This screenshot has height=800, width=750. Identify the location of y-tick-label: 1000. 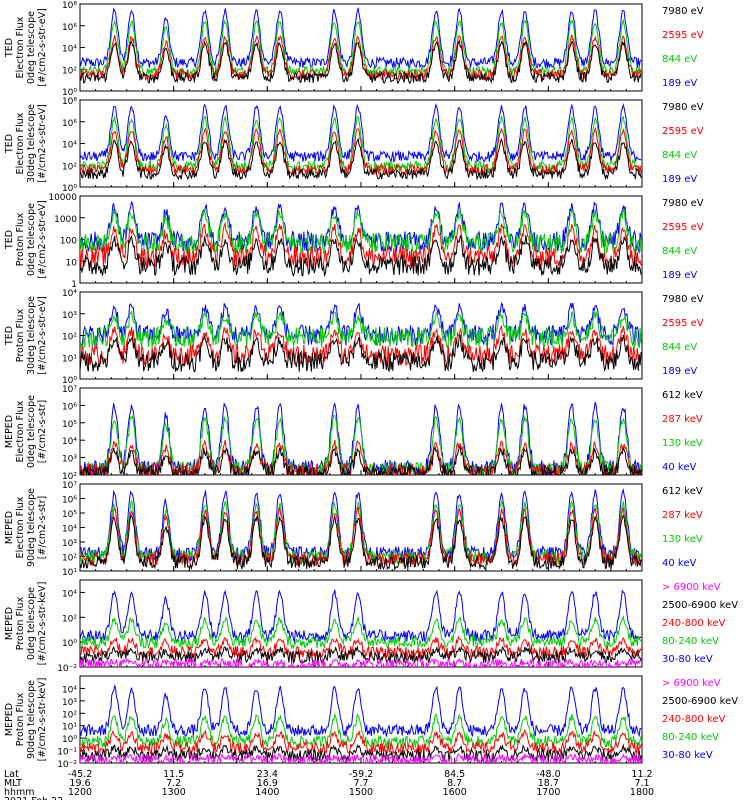
(65, 220).